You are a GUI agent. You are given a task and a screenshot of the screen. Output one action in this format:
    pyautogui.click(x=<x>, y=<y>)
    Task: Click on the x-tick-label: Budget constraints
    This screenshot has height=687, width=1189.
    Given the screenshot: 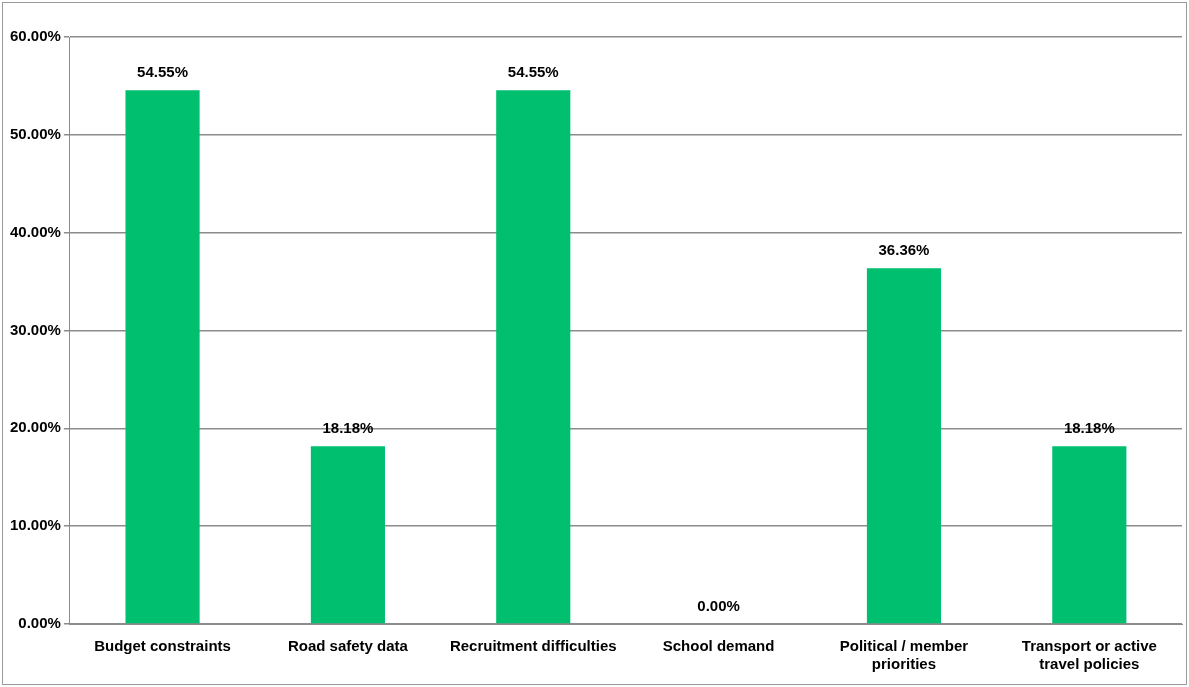 What is the action you would take?
    pyautogui.click(x=162, y=646)
    